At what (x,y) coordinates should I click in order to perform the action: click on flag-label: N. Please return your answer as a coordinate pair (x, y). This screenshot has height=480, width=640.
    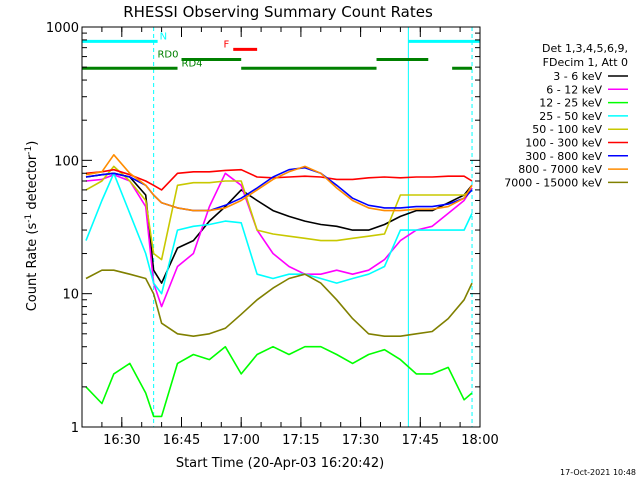
    Looking at the image, I should click on (163, 36).